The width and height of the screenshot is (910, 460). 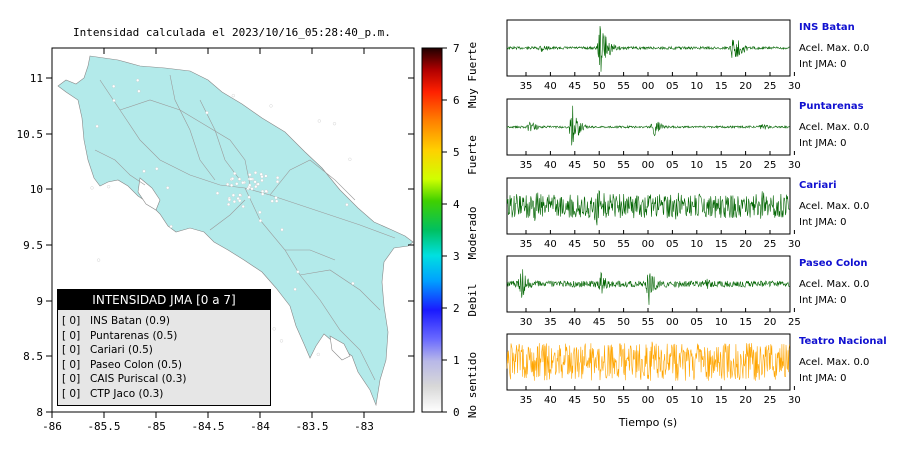 I want to click on colorbar-tick-label: 7, so click(x=456, y=48).